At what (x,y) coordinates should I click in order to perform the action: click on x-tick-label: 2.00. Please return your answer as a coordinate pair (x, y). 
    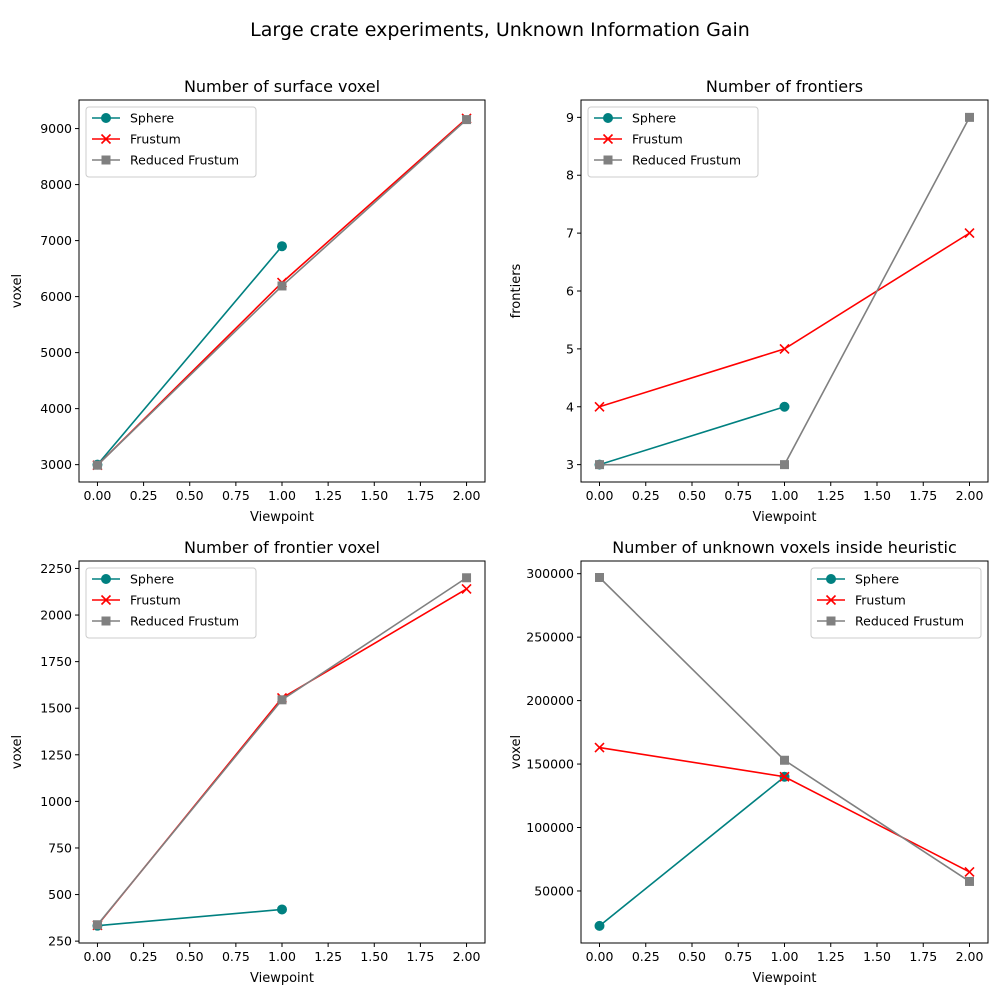
    Looking at the image, I should click on (970, 495).